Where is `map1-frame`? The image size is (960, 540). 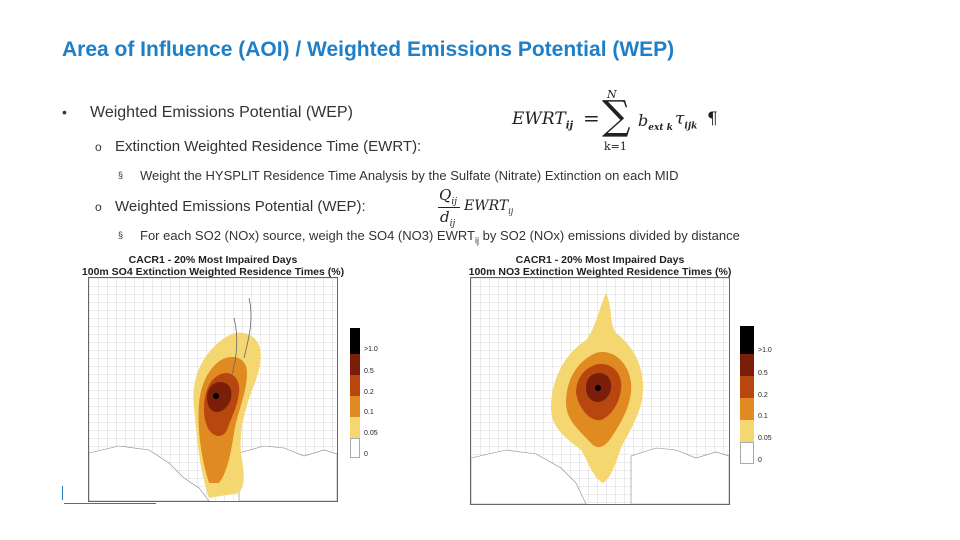
map1-frame is located at coordinates (213, 389).